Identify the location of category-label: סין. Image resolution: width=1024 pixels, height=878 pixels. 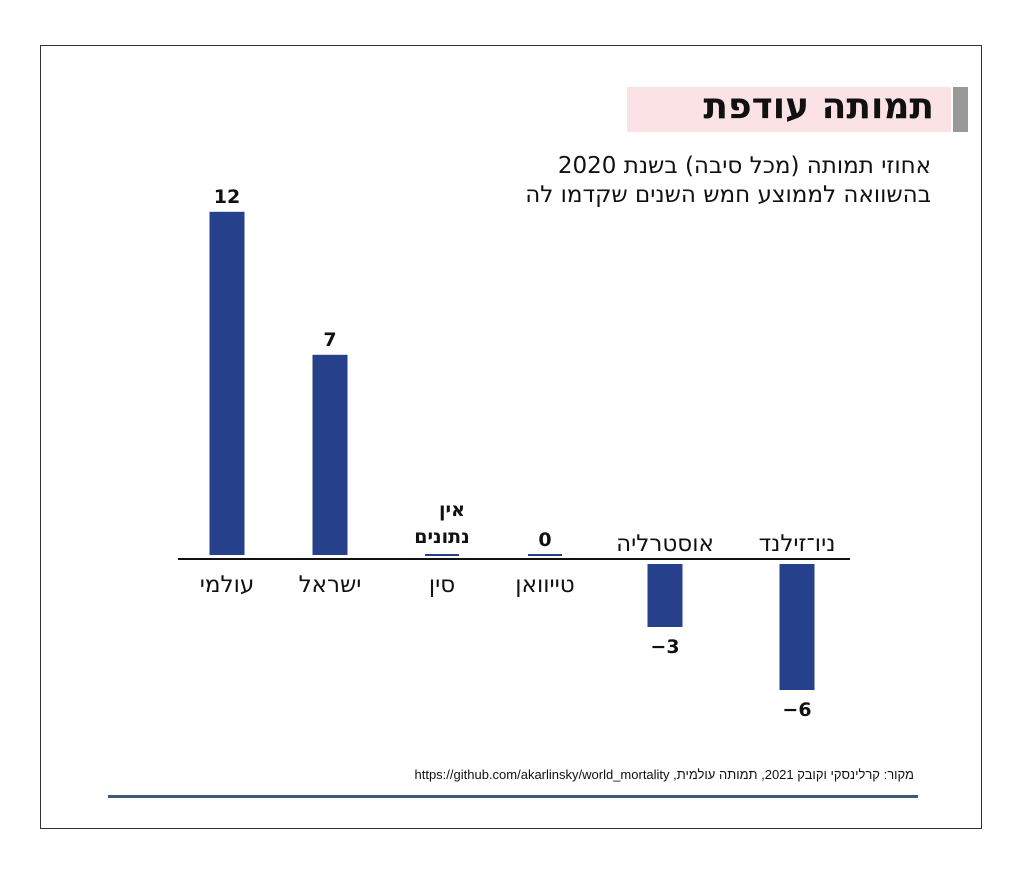
(442, 585).